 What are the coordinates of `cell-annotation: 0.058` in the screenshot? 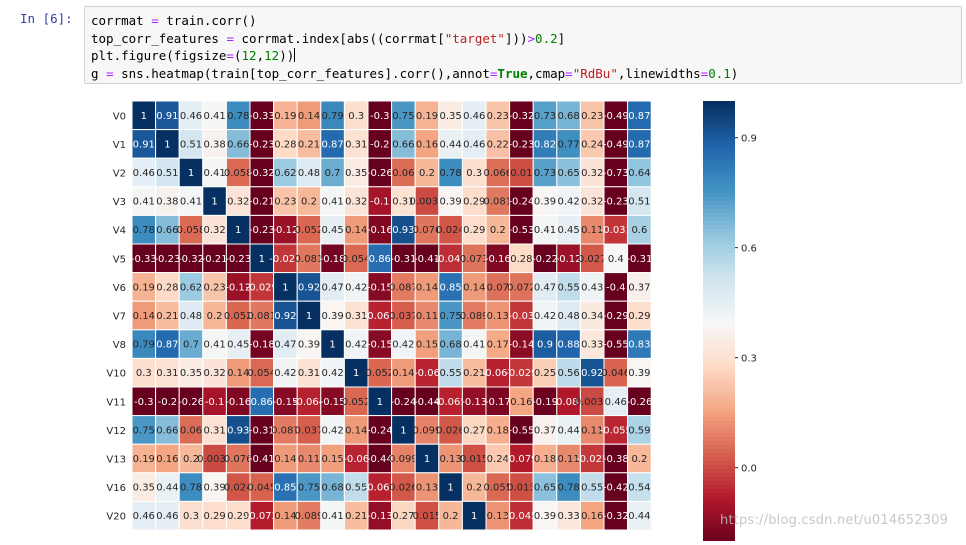 It's located at (191, 230).